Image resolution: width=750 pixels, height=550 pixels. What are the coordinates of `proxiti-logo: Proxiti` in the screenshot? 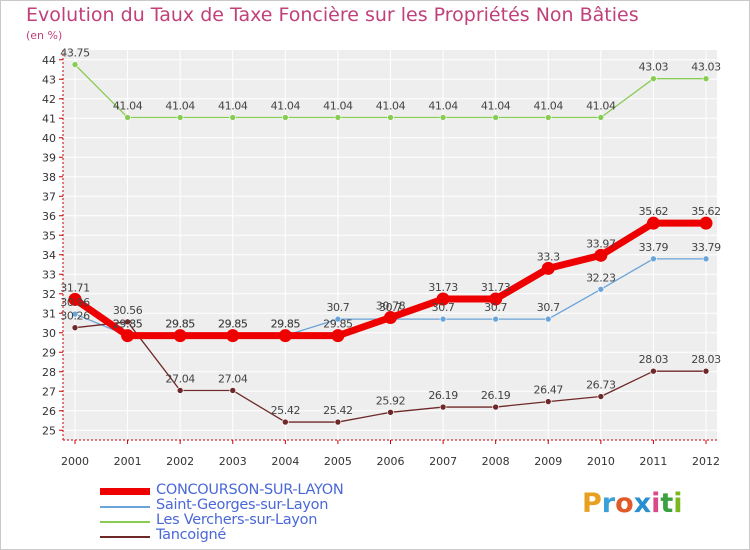 It's located at (632, 503).